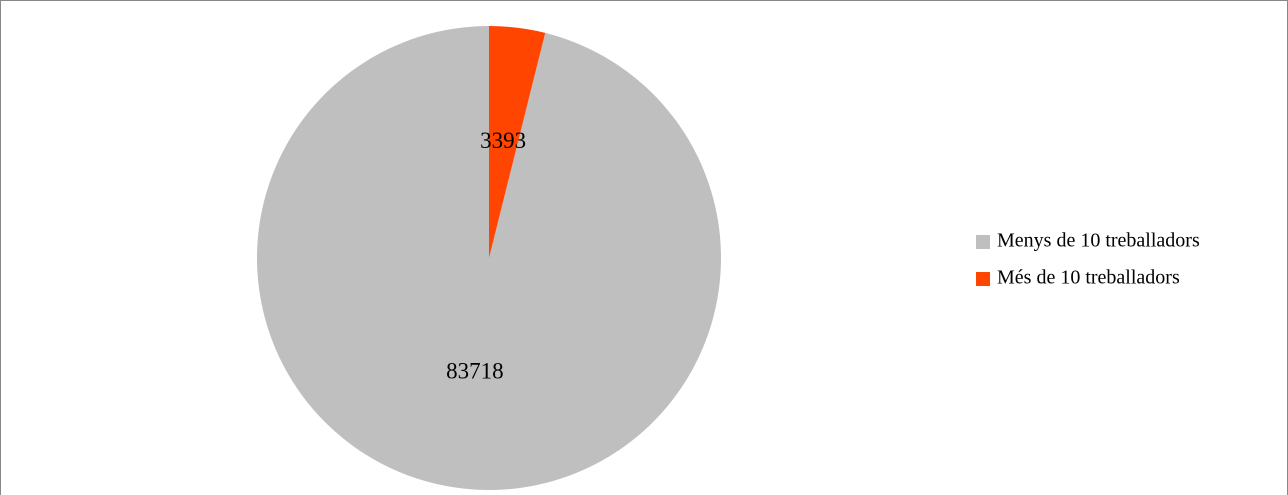 This screenshot has height=495, width=1288. I want to click on pie-slice, so click(517, 142).